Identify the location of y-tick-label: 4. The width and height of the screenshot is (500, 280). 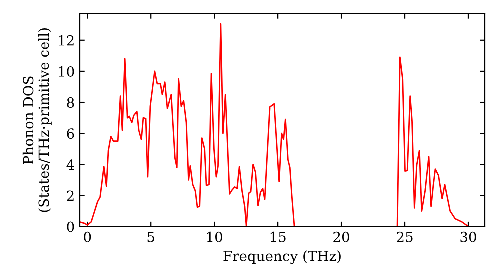
(70, 165).